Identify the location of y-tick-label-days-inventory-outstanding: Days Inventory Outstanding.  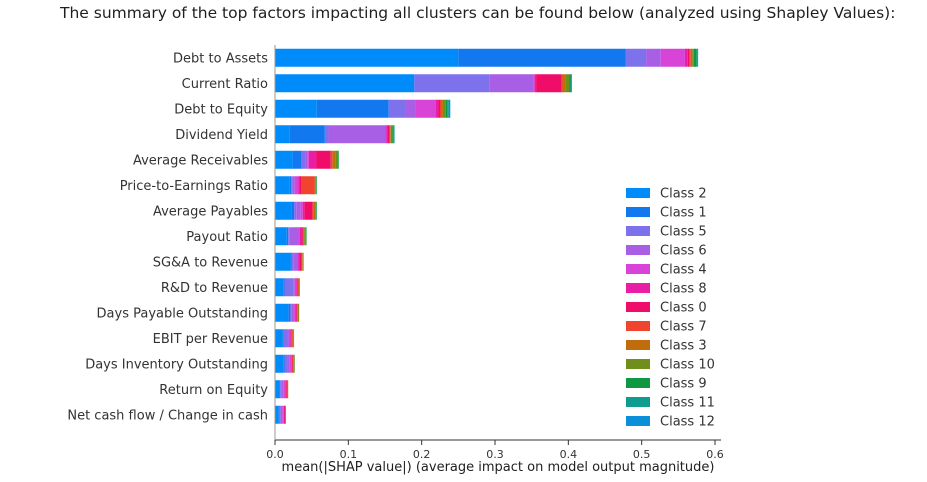
(176, 364).